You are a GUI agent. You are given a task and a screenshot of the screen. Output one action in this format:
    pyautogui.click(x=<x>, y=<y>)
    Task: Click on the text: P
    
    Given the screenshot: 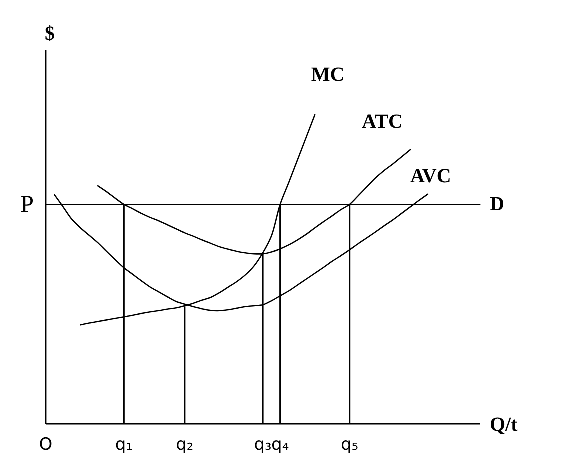 What is the action you would take?
    pyautogui.click(x=27, y=205)
    